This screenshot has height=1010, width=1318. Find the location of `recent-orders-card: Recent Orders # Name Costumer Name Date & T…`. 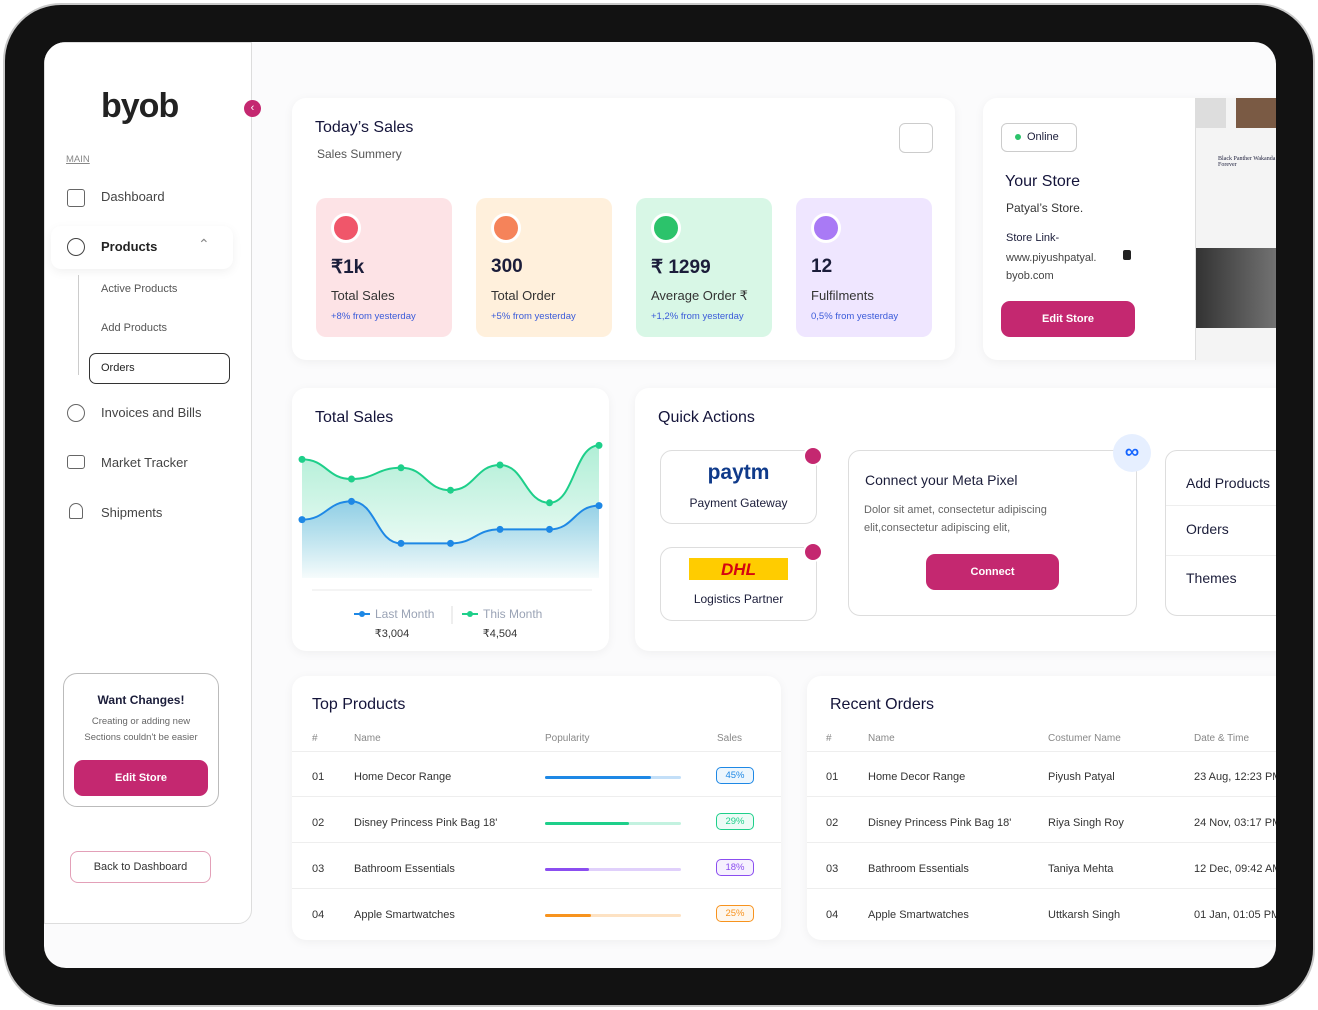

recent-orders-card: Recent Orders # Name Costumer Name Date & T… is located at coordinates (1041, 808).